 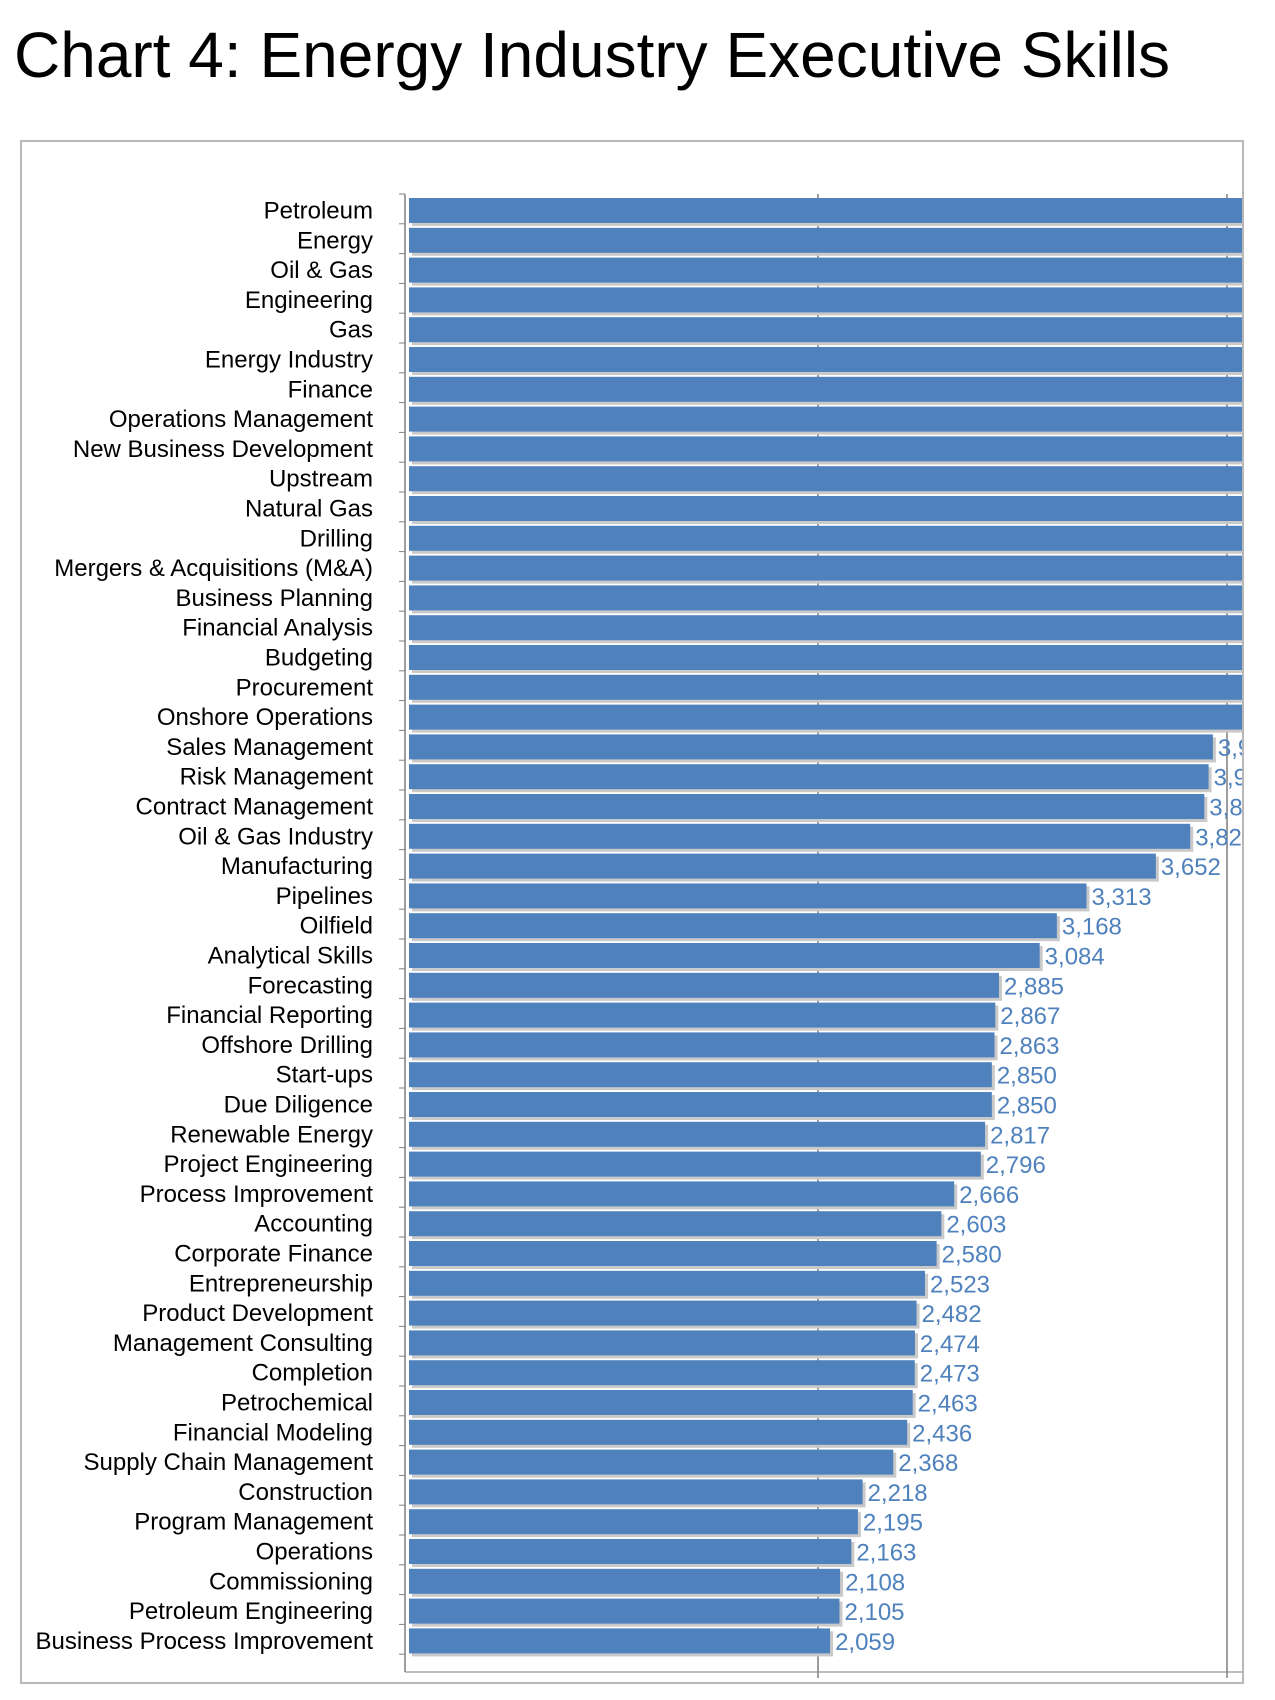 I want to click on category-label: Oilfield, so click(x=336, y=926).